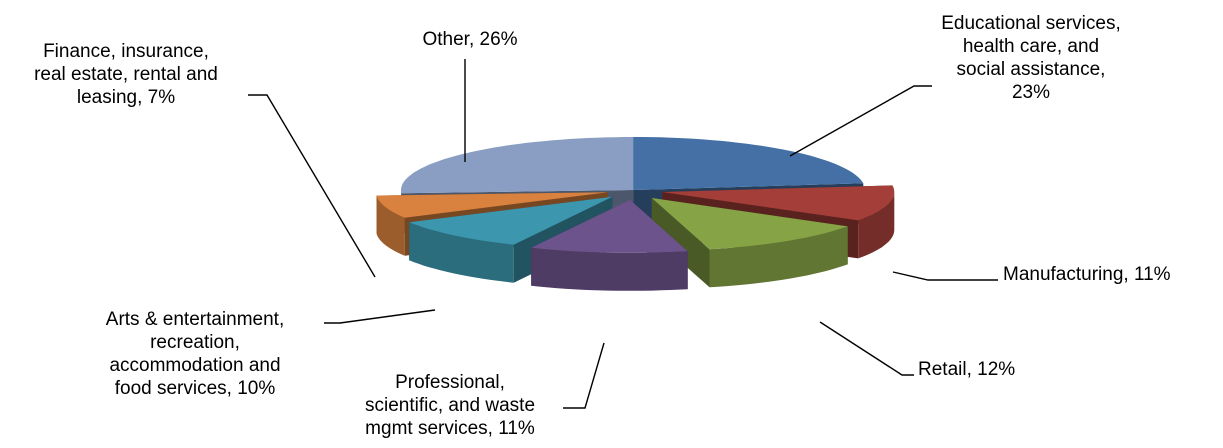 This screenshot has height=448, width=1223. What do you see at coordinates (749, 224) in the screenshot?
I see `slice-top-retail` at bounding box center [749, 224].